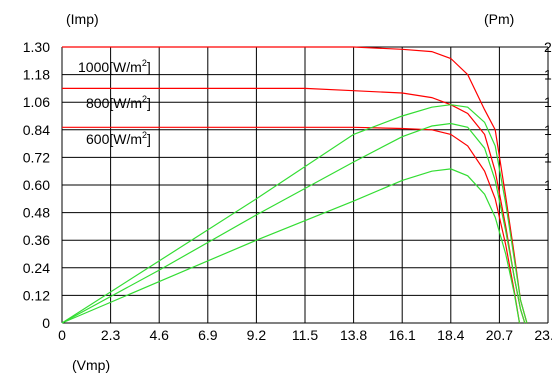 The width and height of the screenshot is (552, 376). Describe the element at coordinates (36, 295) in the screenshot. I see `y-tick-label: 0.12` at that location.